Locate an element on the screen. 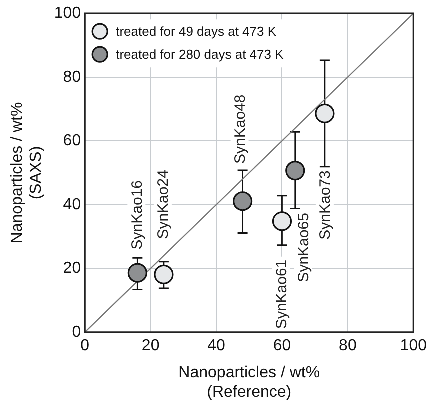 The width and height of the screenshot is (431, 410). x-tick-label: 100 is located at coordinates (414, 345).